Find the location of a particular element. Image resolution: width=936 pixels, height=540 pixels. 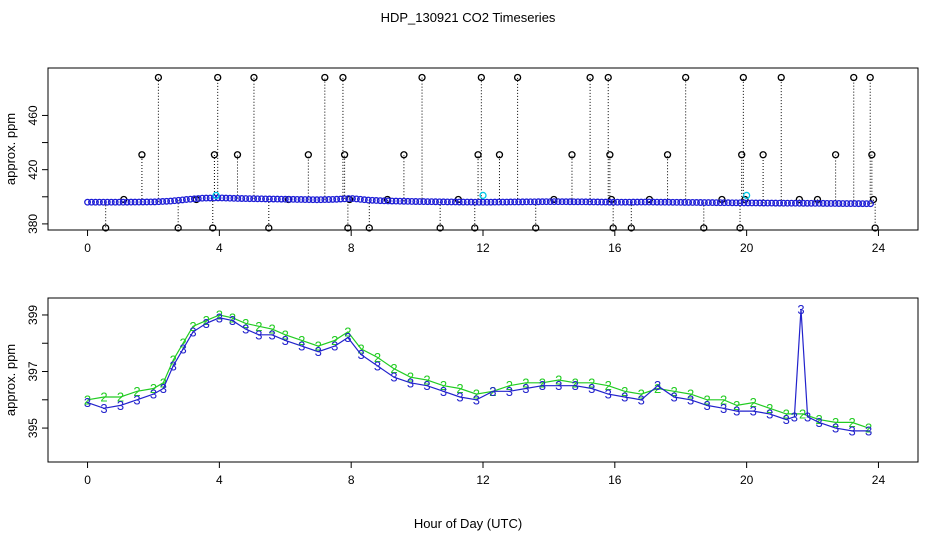

bottom-y-tick-label: 395 is located at coordinates (33, 428).